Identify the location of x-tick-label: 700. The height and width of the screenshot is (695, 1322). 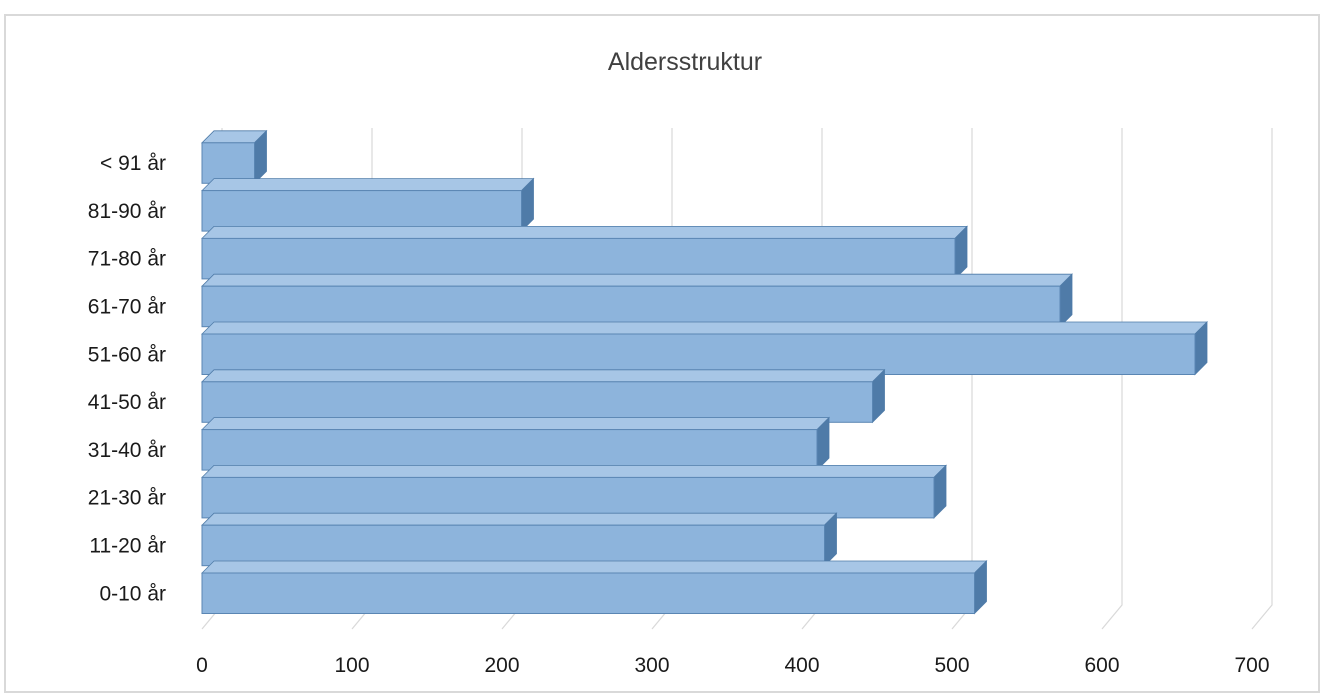
(1251, 665).